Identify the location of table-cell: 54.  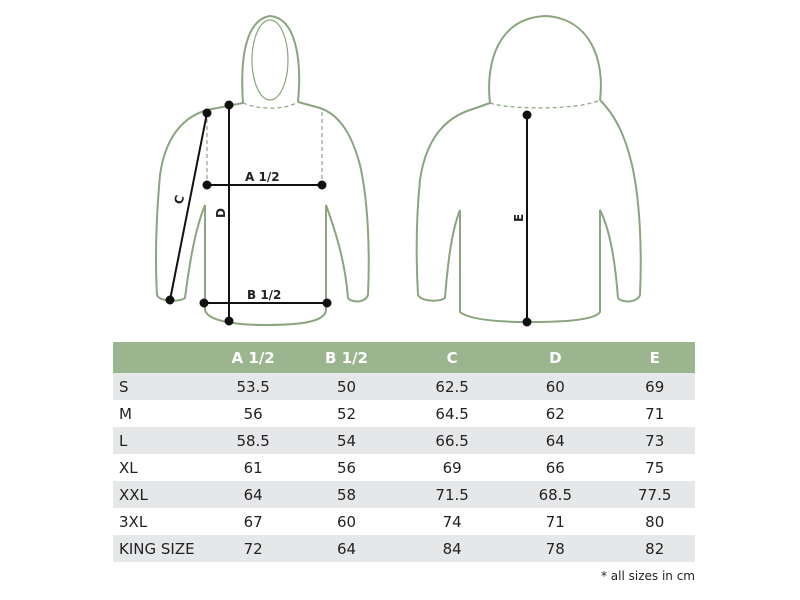
(346, 440).